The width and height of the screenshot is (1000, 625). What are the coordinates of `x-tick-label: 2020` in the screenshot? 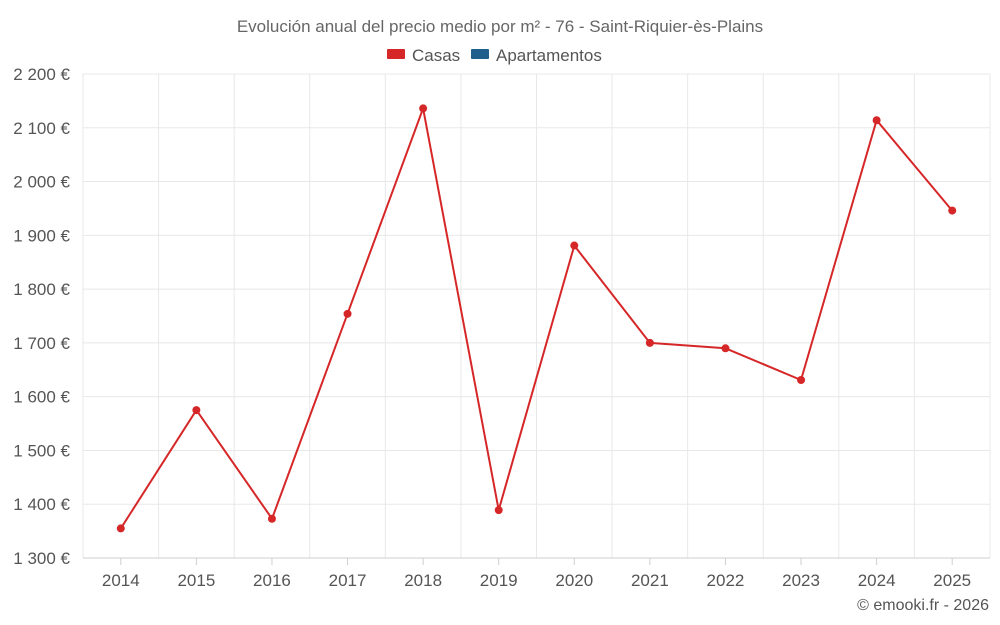 It's located at (574, 580).